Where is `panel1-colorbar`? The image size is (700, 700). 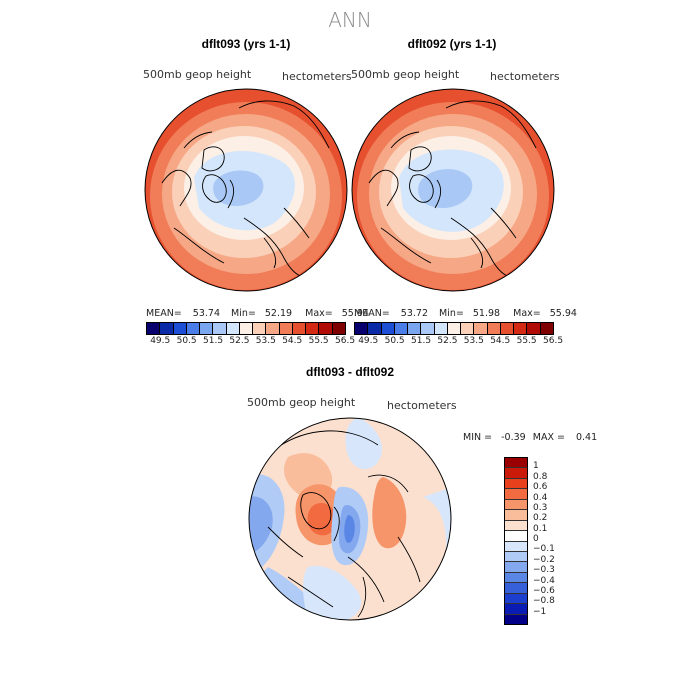 panel1-colorbar is located at coordinates (246, 328).